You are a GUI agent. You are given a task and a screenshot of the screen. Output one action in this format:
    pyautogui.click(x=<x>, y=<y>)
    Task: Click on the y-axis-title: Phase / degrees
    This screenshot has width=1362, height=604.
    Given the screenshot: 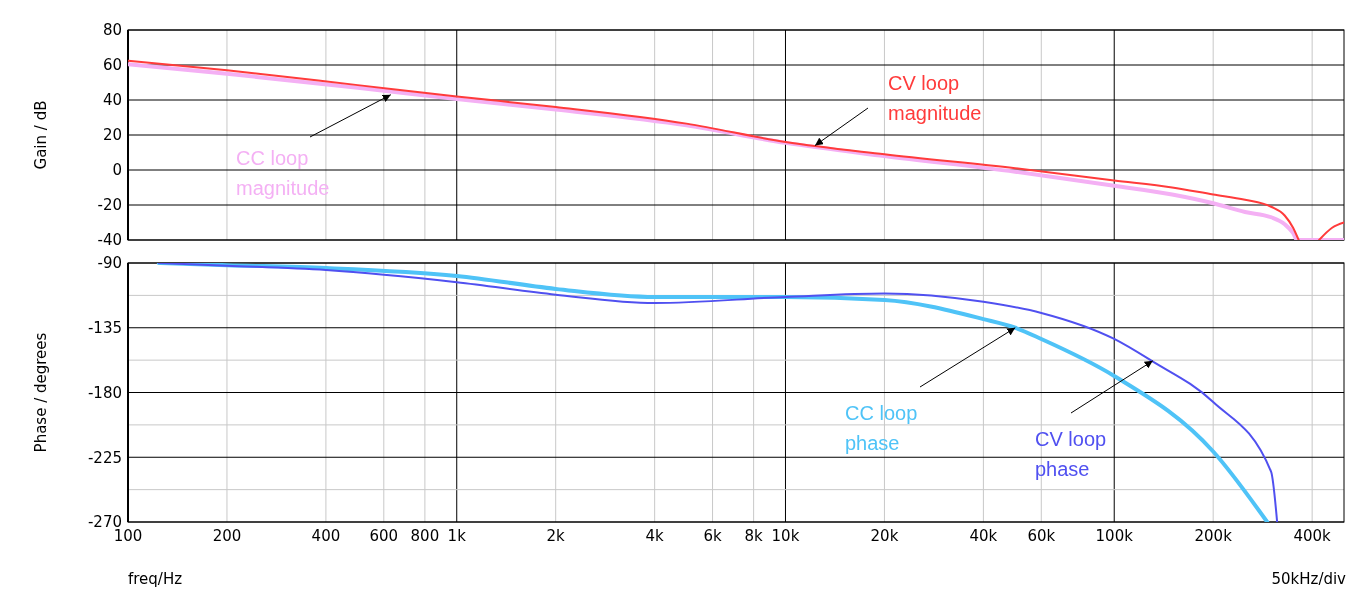 What is the action you would take?
    pyautogui.click(x=41, y=392)
    